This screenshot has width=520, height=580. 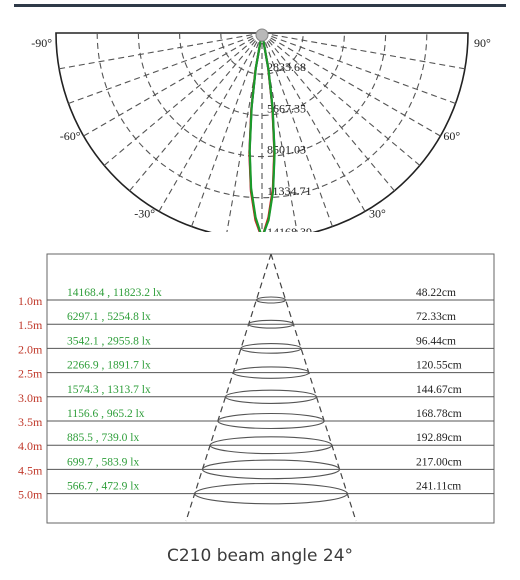 What do you see at coordinates (289, 191) in the screenshot?
I see `polar-radial-tick-label: 11334.71` at bounding box center [289, 191].